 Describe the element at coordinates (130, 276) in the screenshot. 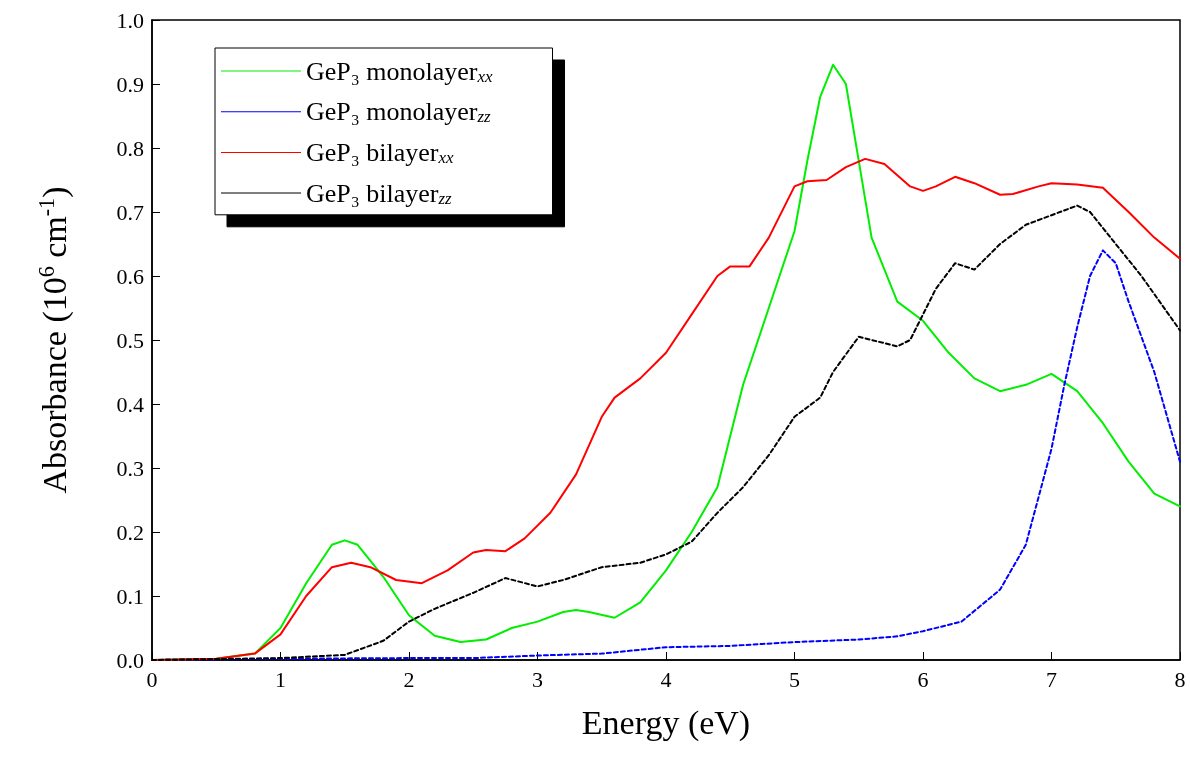

I see `y-tick-label: 0.6` at that location.